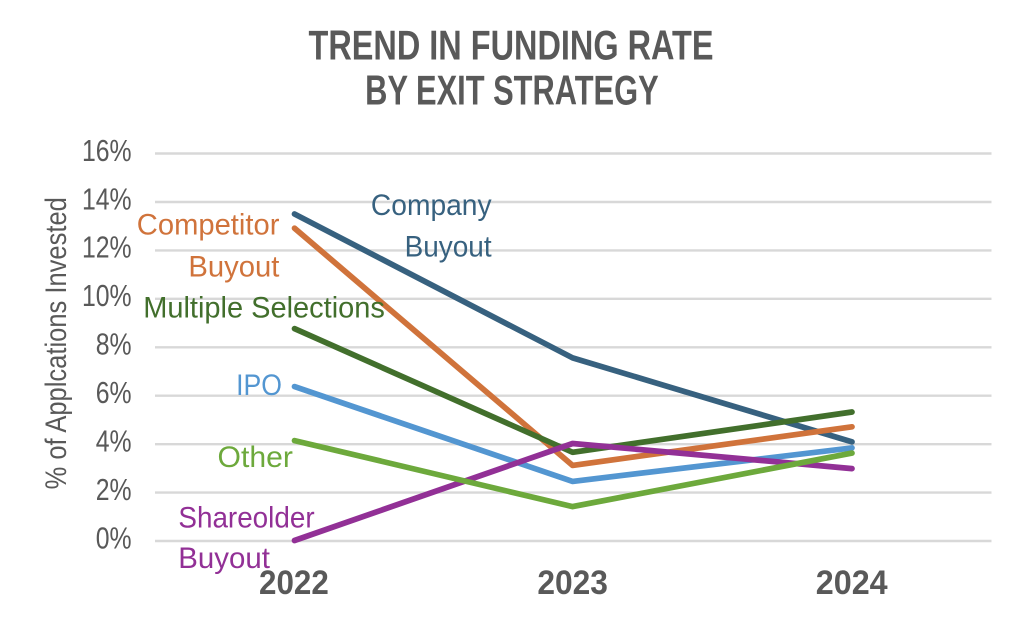  What do you see at coordinates (114, 392) in the screenshot?
I see `svg-text: 6%` at bounding box center [114, 392].